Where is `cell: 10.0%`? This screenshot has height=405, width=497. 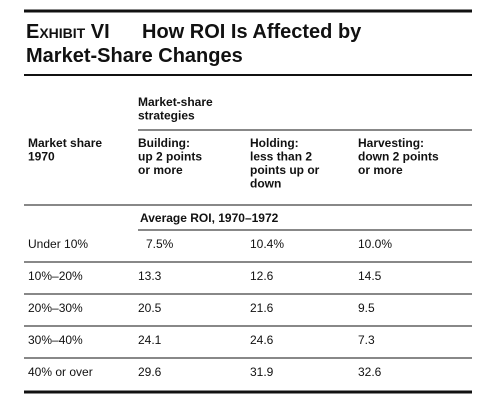
cell: 10.0% is located at coordinates (375, 244).